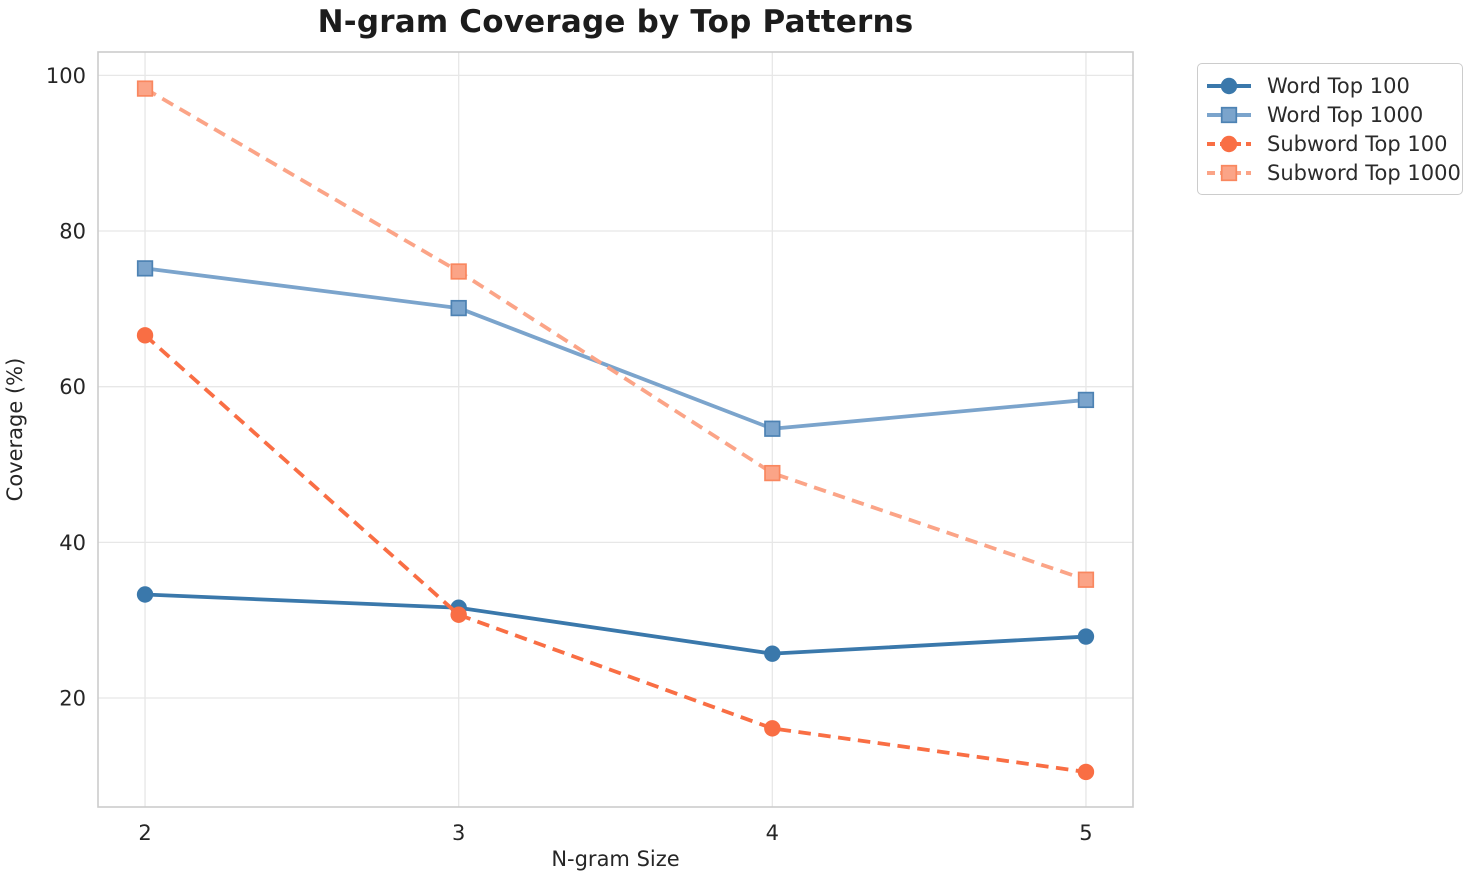 This screenshot has height=885, width=1478. Describe the element at coordinates (1338, 85) in the screenshot. I see `legend-label: Word Top 100` at that location.